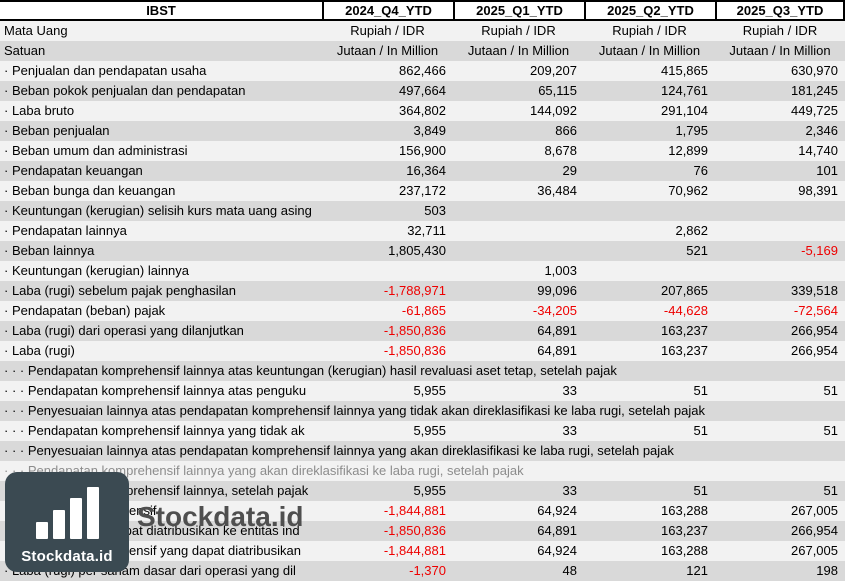 The height and width of the screenshot is (581, 845). I want to click on cell-value: 630,970, so click(814, 70).